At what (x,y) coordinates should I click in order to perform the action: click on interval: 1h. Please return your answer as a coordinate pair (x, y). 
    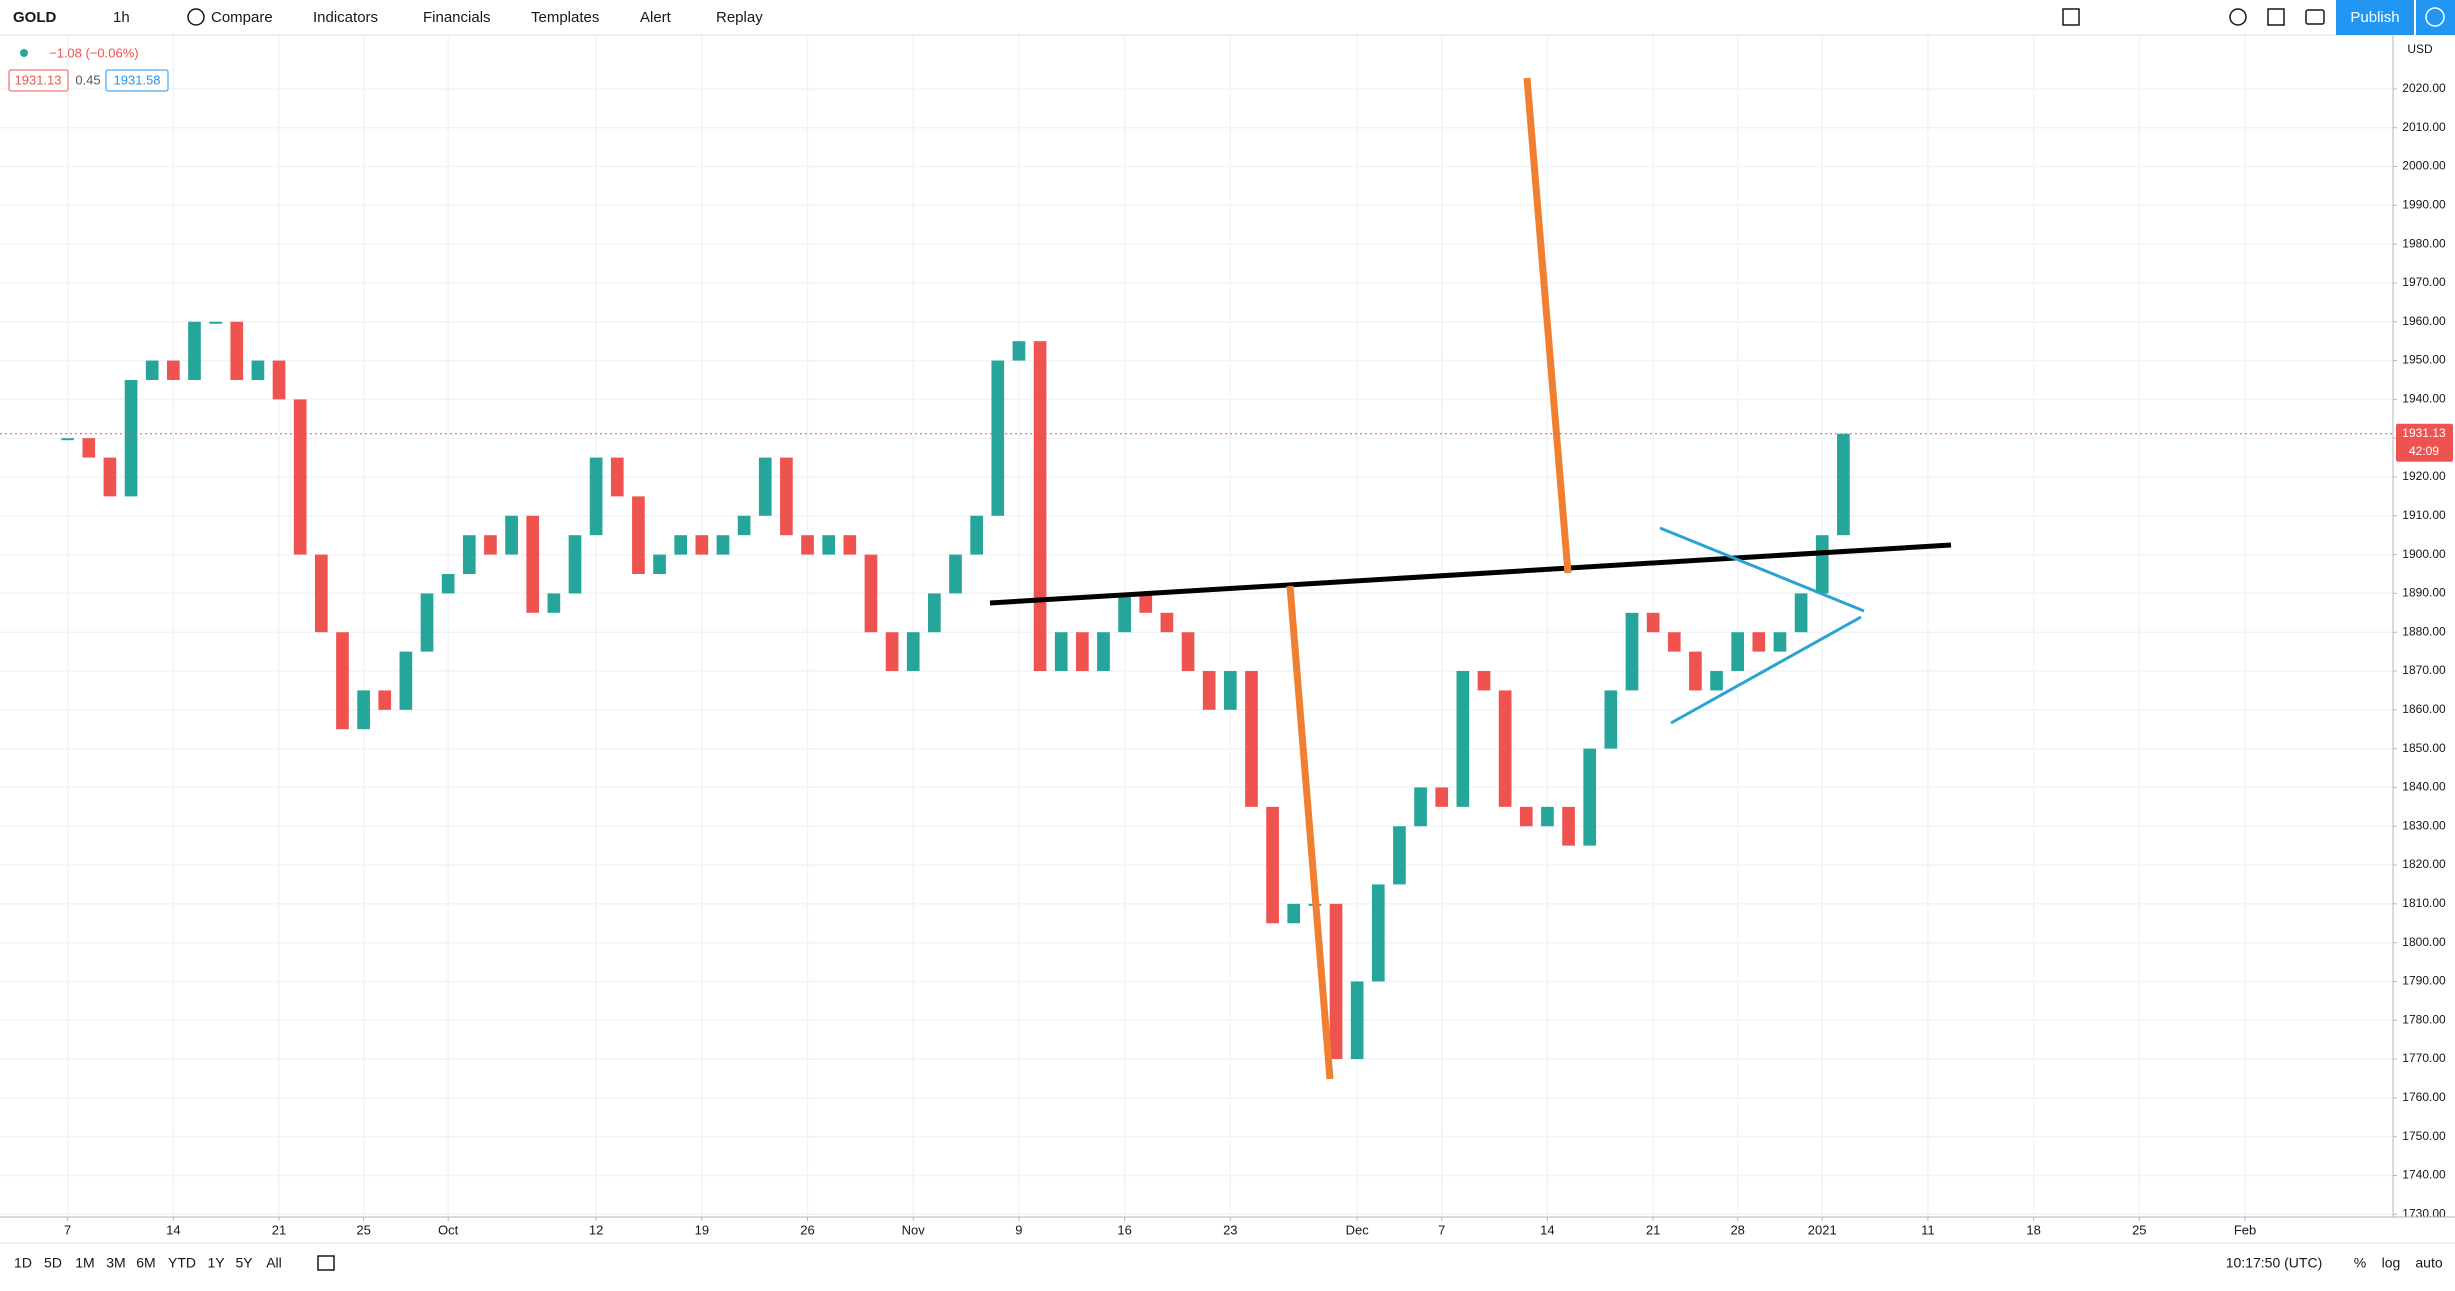
    Looking at the image, I should click on (121, 17).